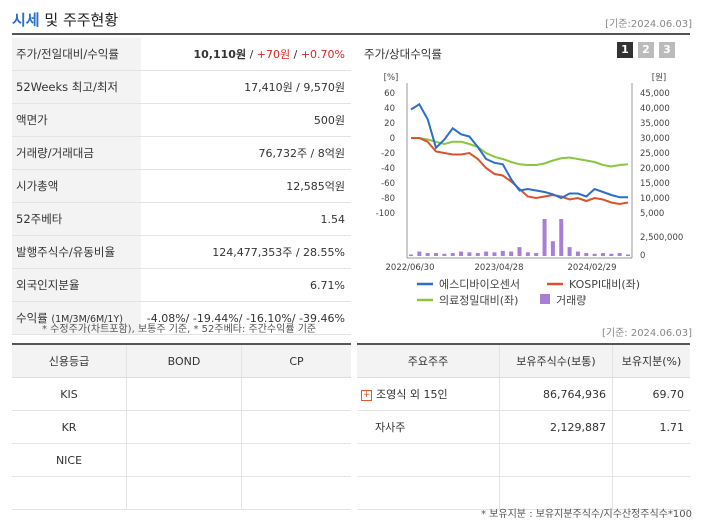 The image size is (702, 525). I want to click on y2-tick-label: 10,000, so click(655, 199).